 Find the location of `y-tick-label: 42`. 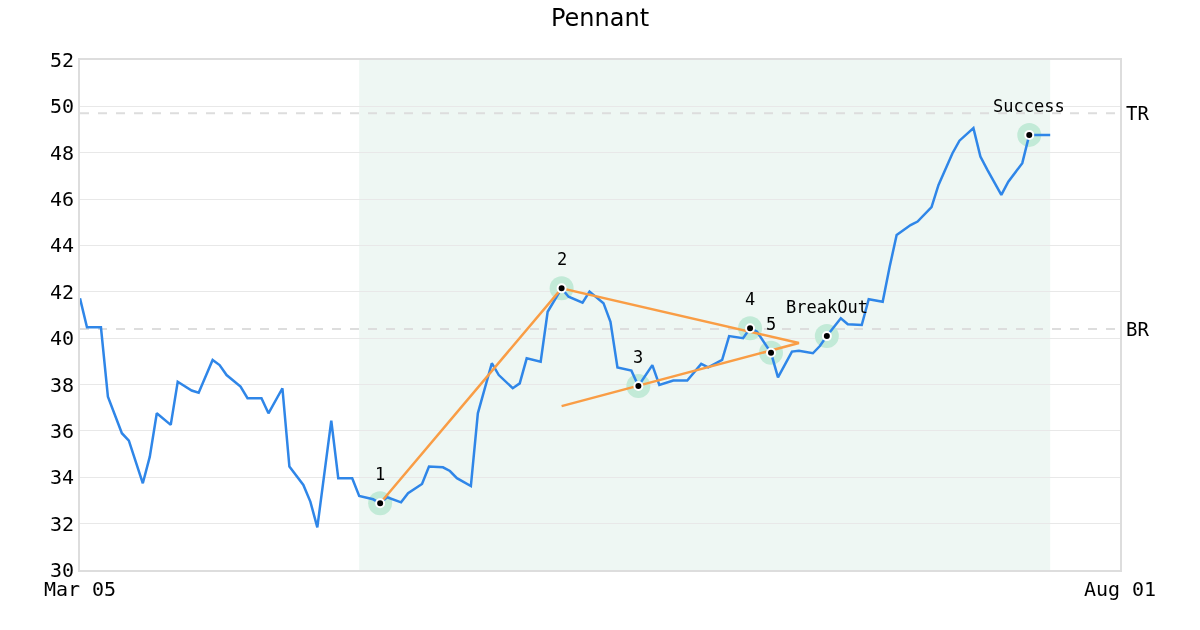

y-tick-label: 42 is located at coordinates (61, 291).